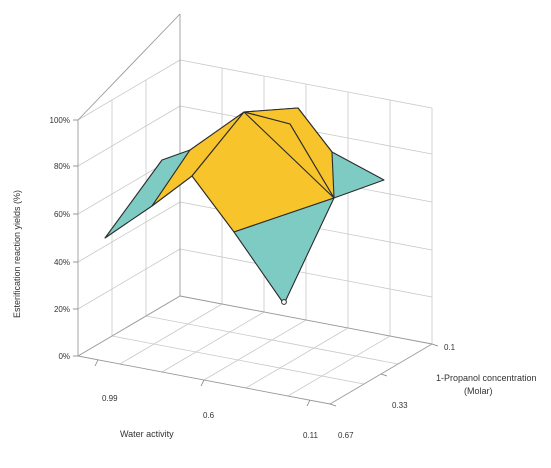  What do you see at coordinates (17, 254) in the screenshot?
I see `z-axis-title: Esterification reaction yields (%)` at bounding box center [17, 254].